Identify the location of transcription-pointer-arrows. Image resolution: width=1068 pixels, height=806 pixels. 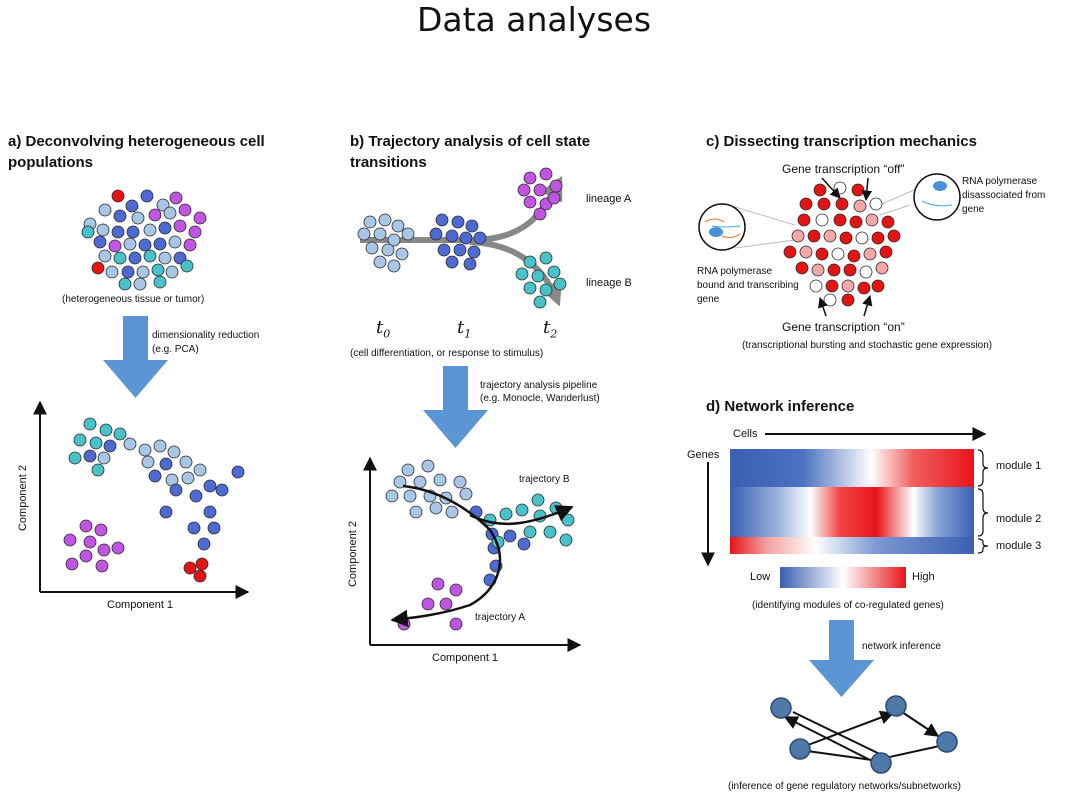
(845, 247).